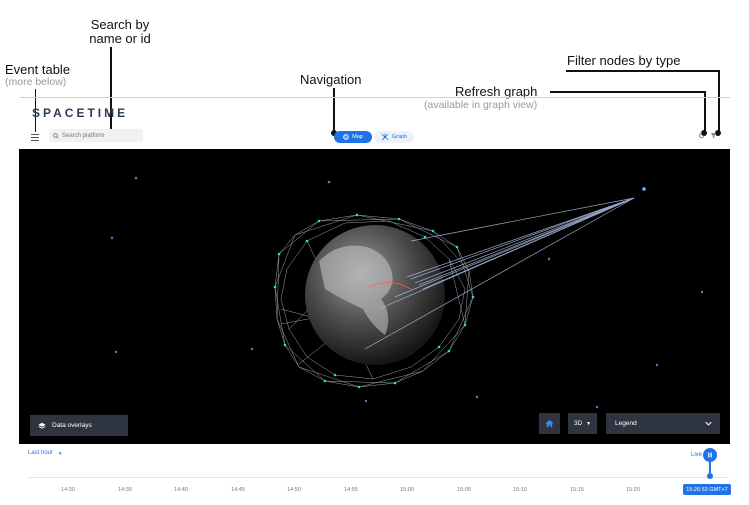 Image resolution: width=749 pixels, height=505 pixels. I want to click on tab-graph: Graph, so click(394, 137).